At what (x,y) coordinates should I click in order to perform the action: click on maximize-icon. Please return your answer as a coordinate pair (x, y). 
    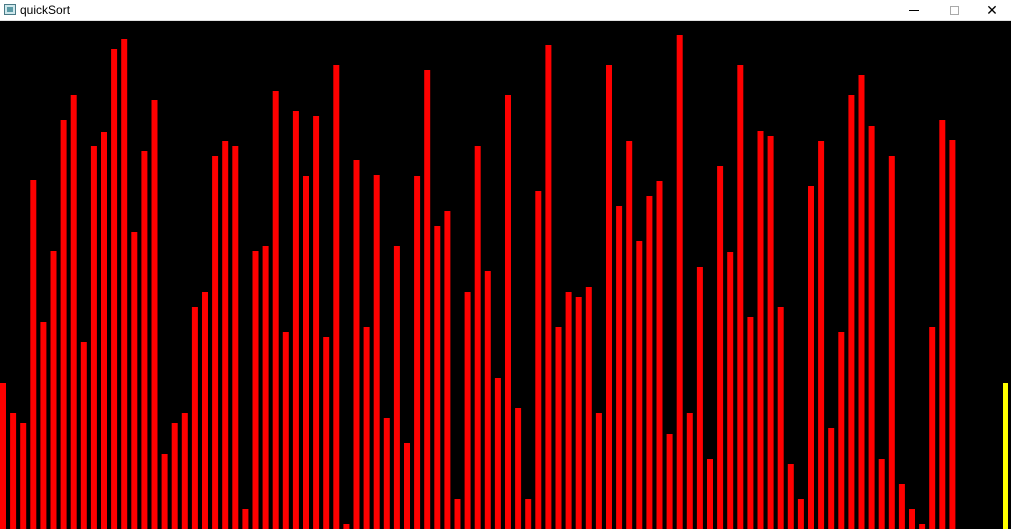
    Looking at the image, I should click on (954, 10).